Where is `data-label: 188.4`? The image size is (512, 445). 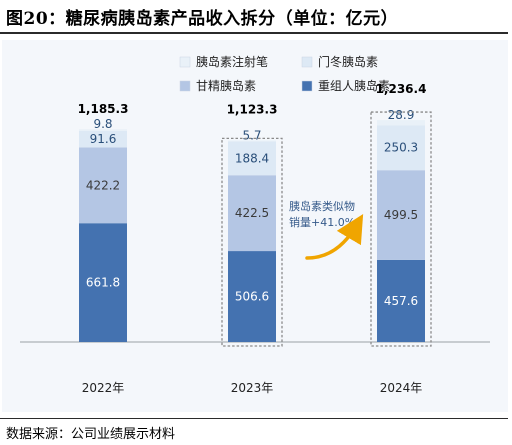 data-label: 188.4 is located at coordinates (252, 158).